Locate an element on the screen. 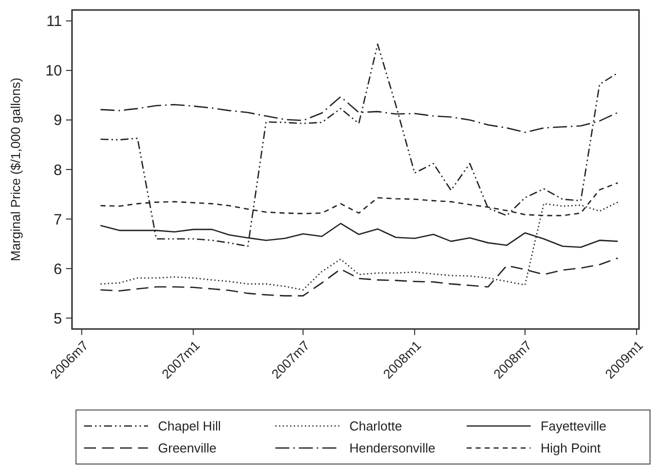  y-tick-label: 8 is located at coordinates (58, 170).